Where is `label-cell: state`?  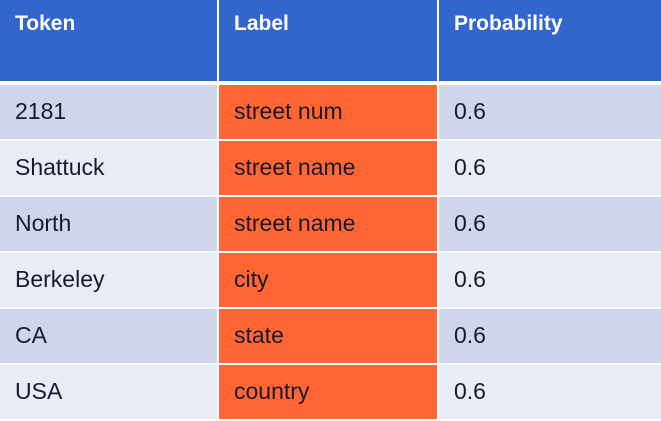
label-cell: state is located at coordinates (329, 337).